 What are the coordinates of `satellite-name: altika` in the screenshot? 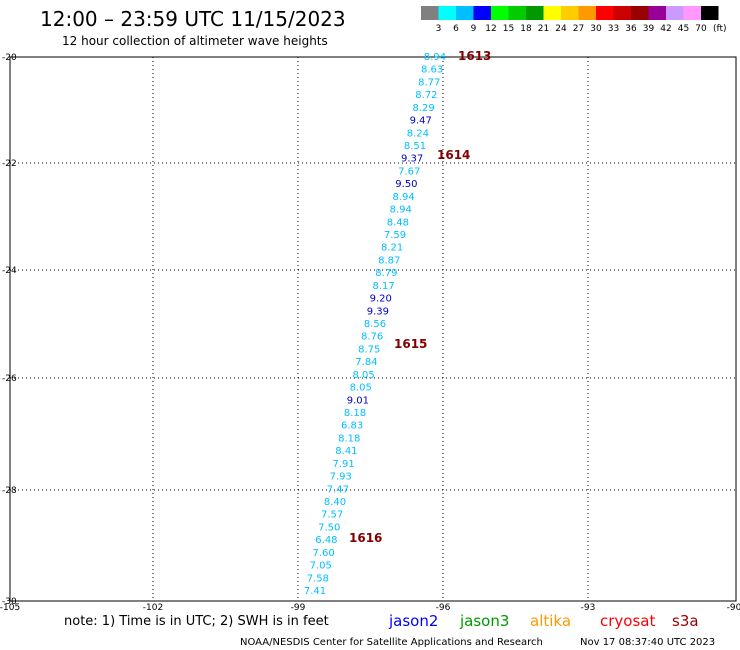 It's located at (550, 621).